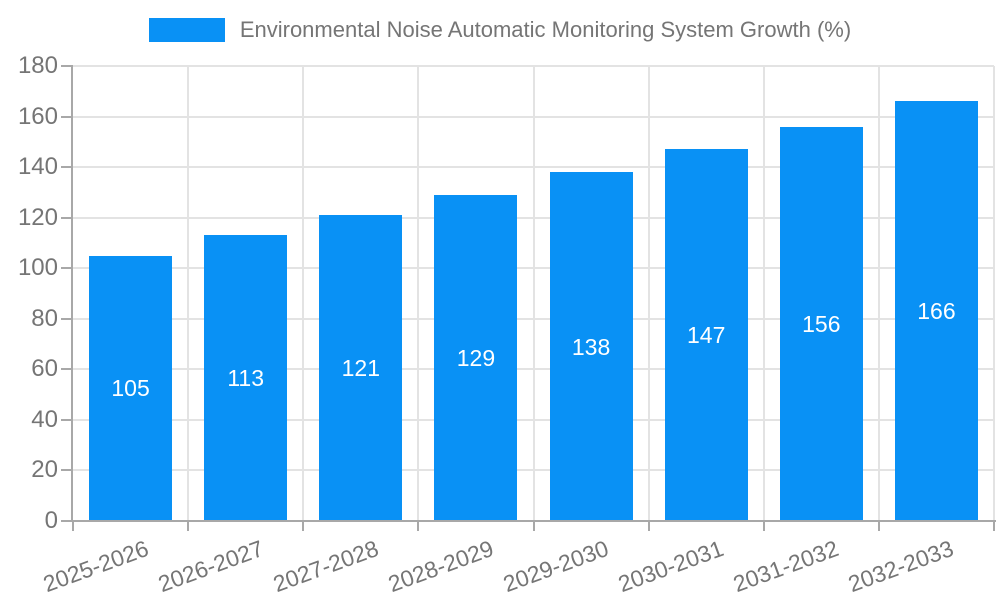  I want to click on y-tick-label: 40, so click(44, 419).